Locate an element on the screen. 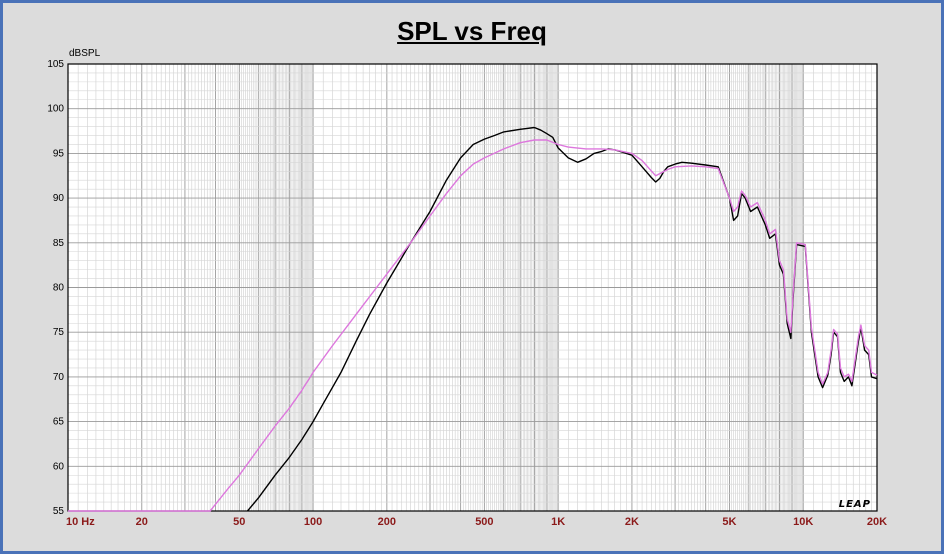 The height and width of the screenshot is (554, 944). x-tick-label: 20 is located at coordinates (142, 522).